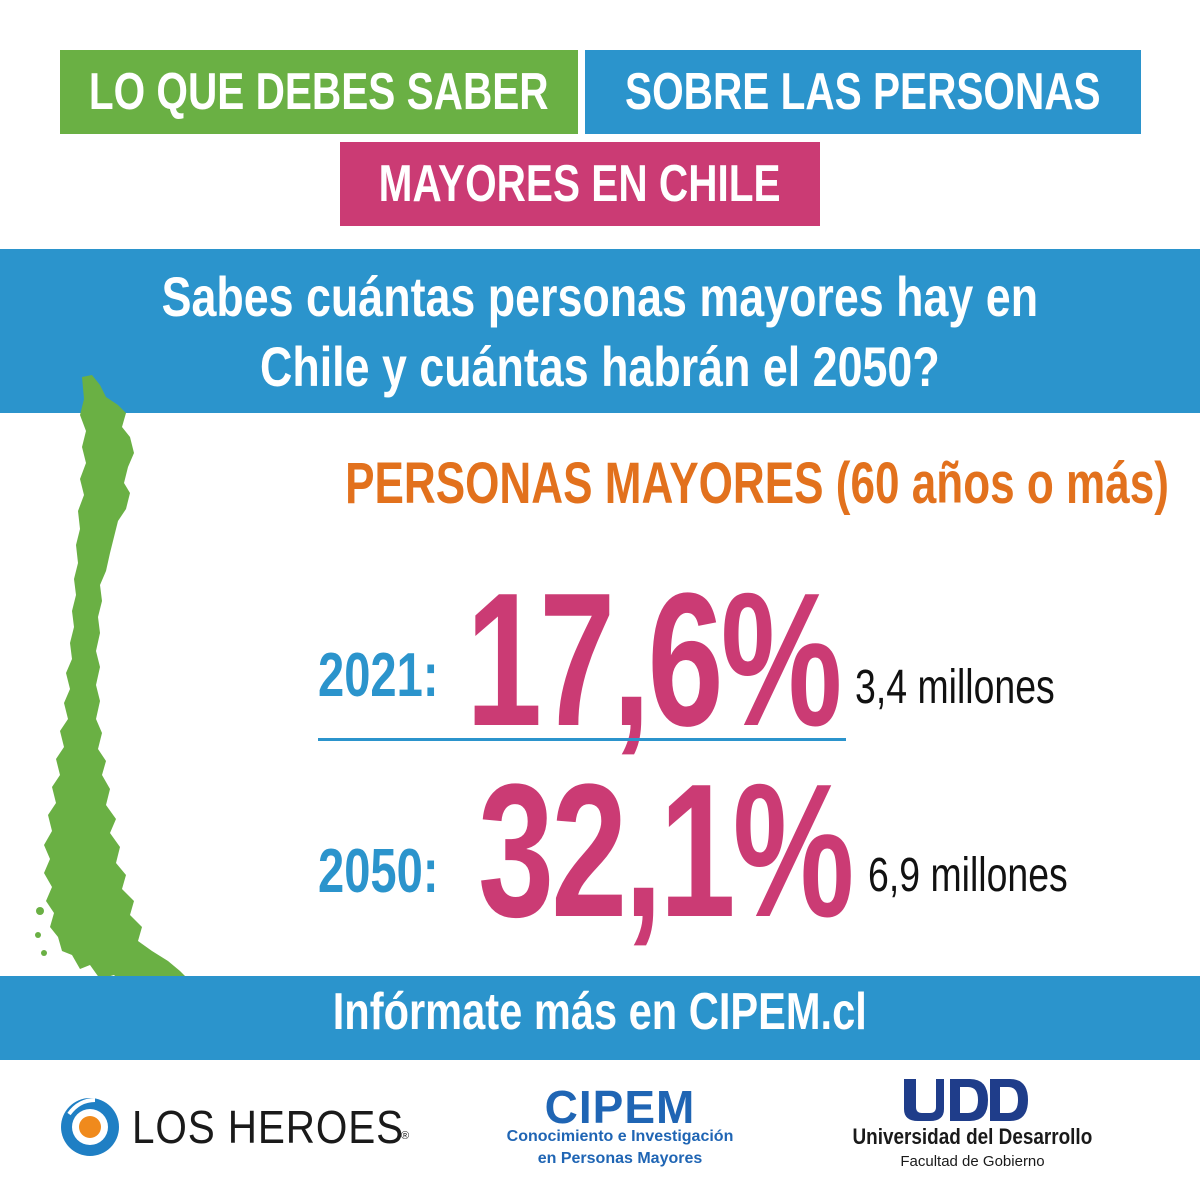 The width and height of the screenshot is (1200, 1200). I want to click on header-part-2-text: SOBRE LAS PERSONAS, so click(863, 92).